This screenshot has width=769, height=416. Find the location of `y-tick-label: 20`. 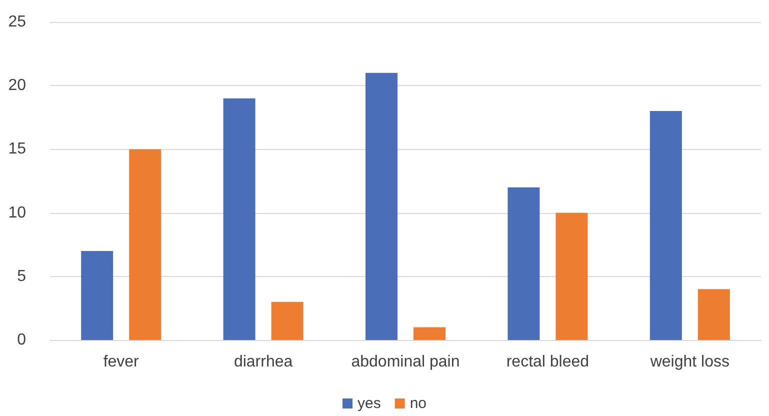

y-tick-label: 20 is located at coordinates (17, 85).